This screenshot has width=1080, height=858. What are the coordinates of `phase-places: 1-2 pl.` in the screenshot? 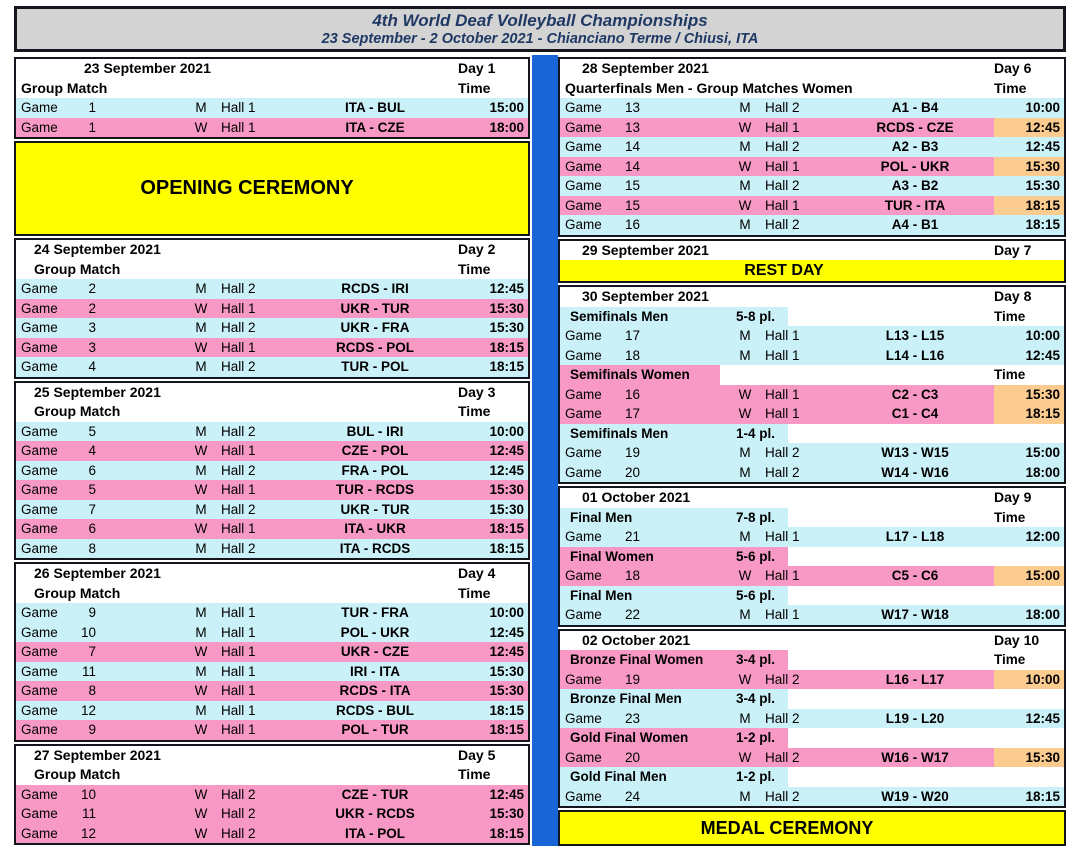 It's located at (754, 777).